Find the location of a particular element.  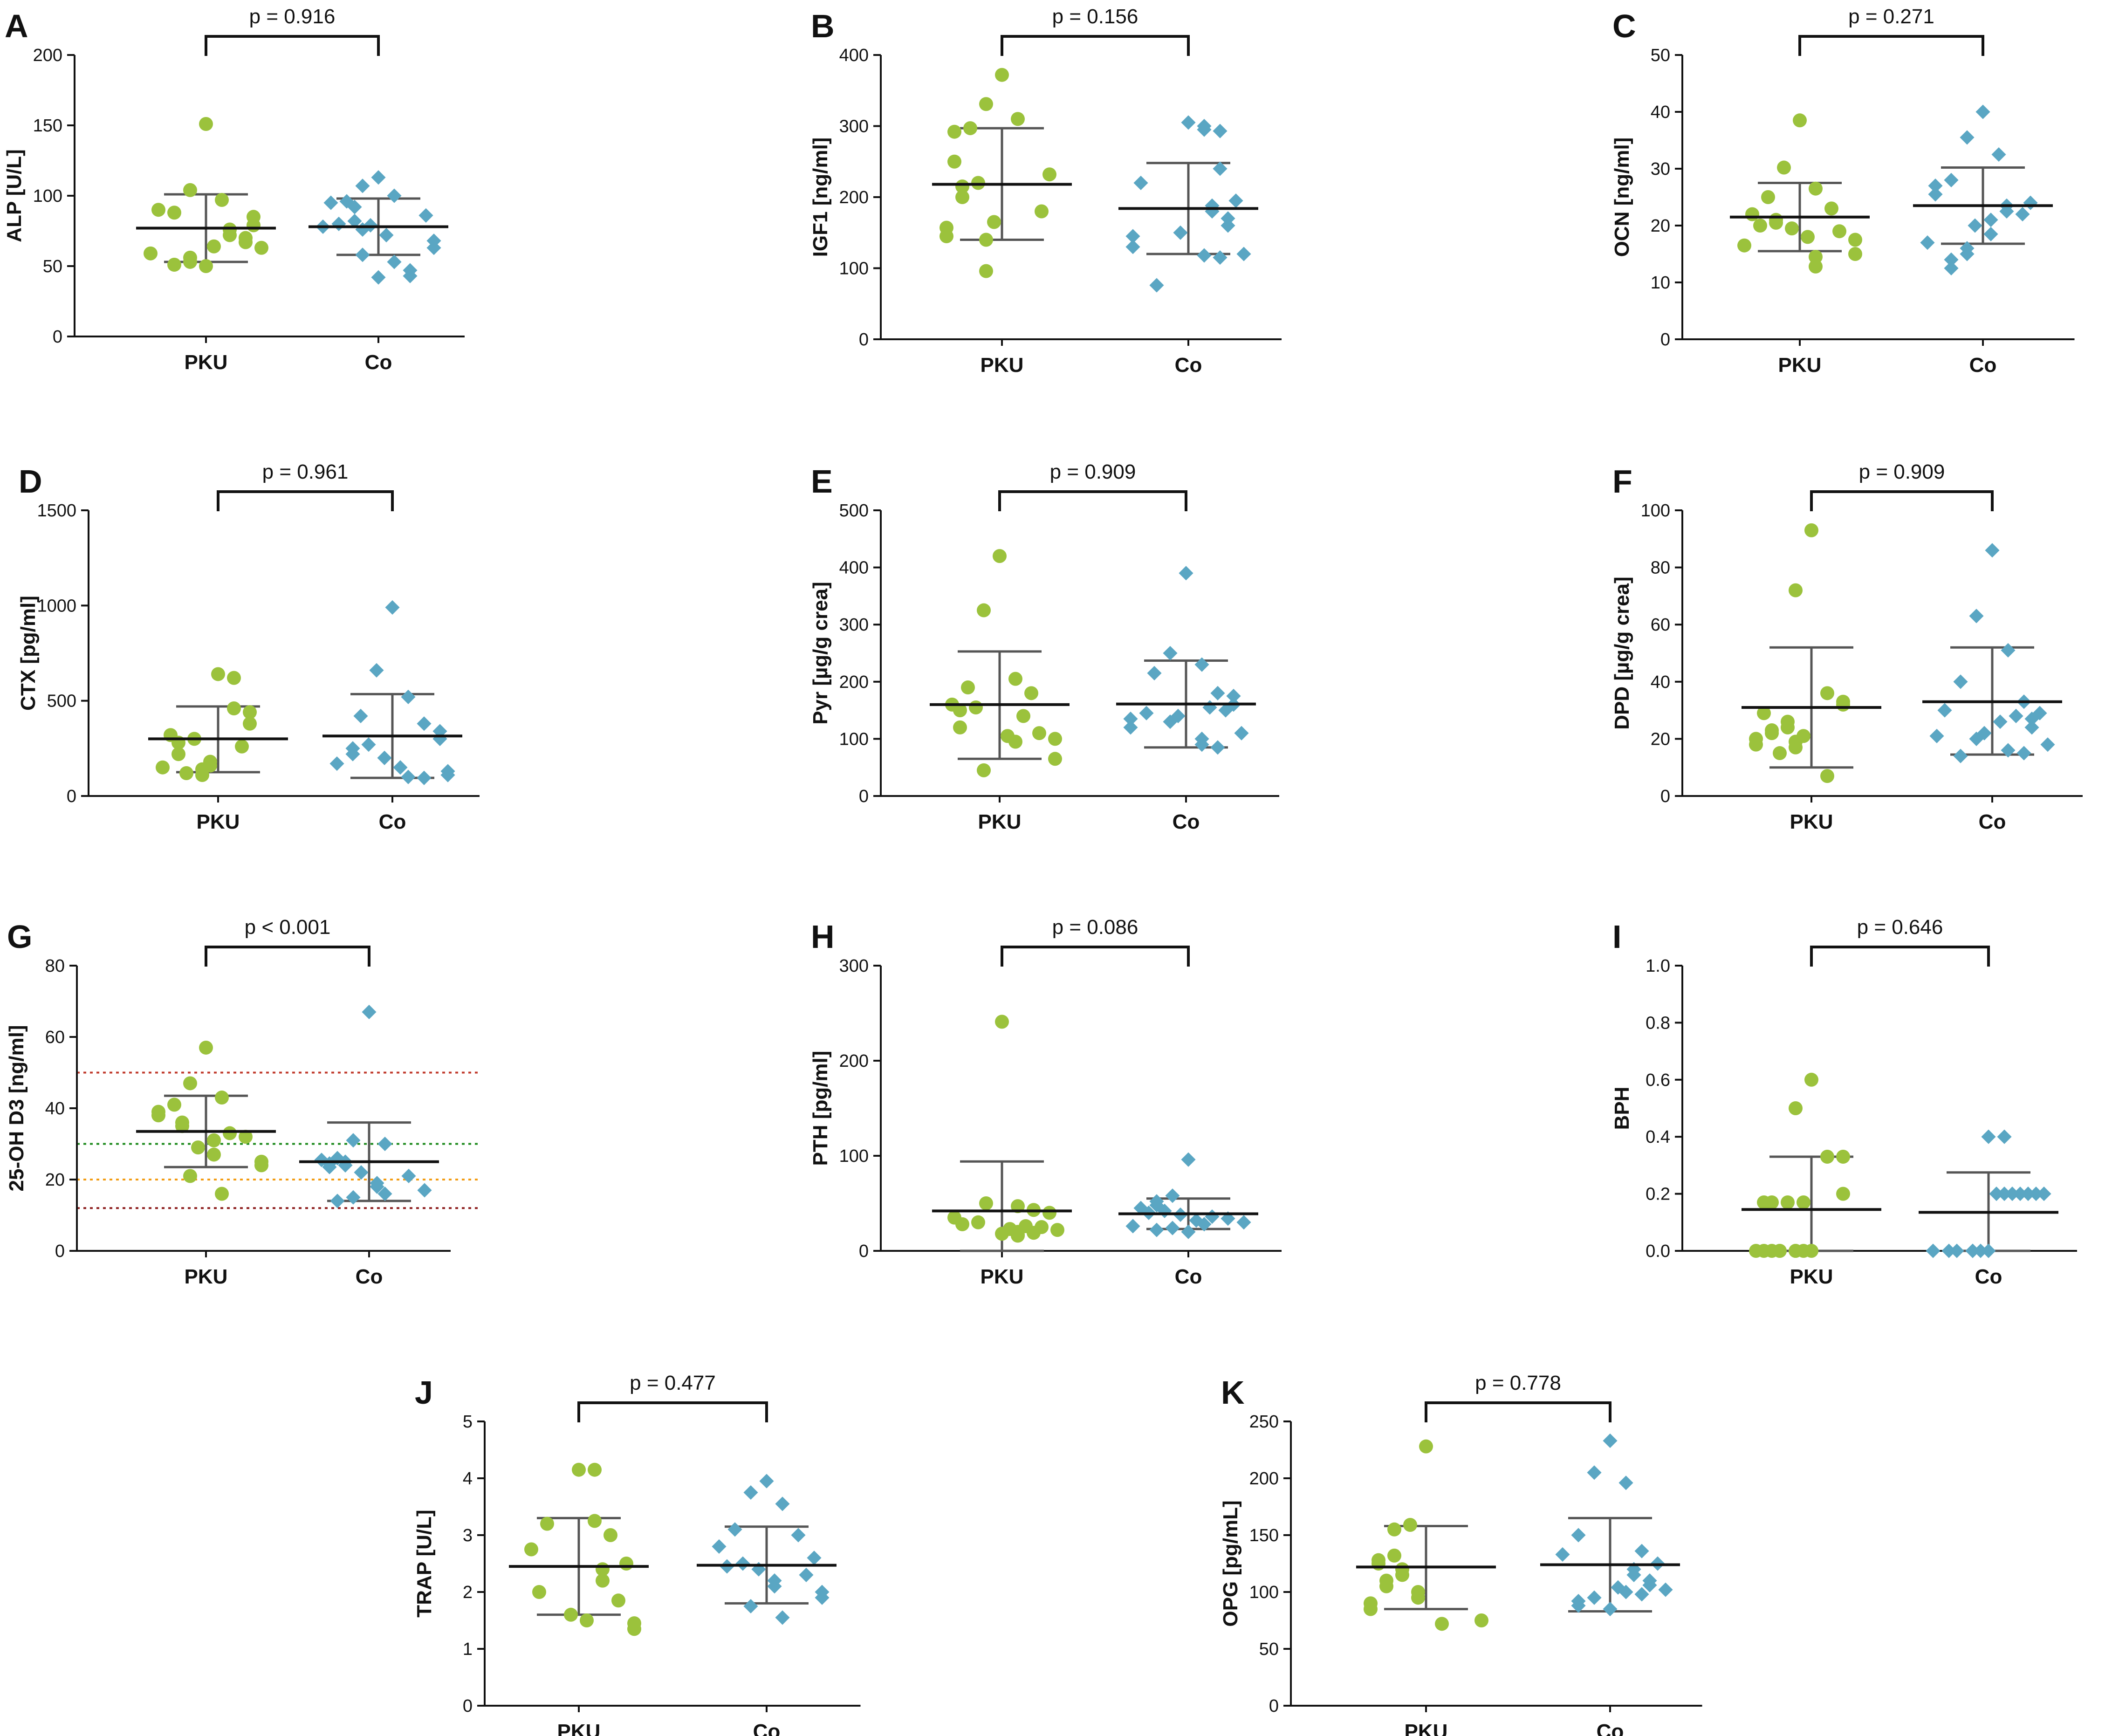

y-tick-label: 0.2 is located at coordinates (1658, 1194).